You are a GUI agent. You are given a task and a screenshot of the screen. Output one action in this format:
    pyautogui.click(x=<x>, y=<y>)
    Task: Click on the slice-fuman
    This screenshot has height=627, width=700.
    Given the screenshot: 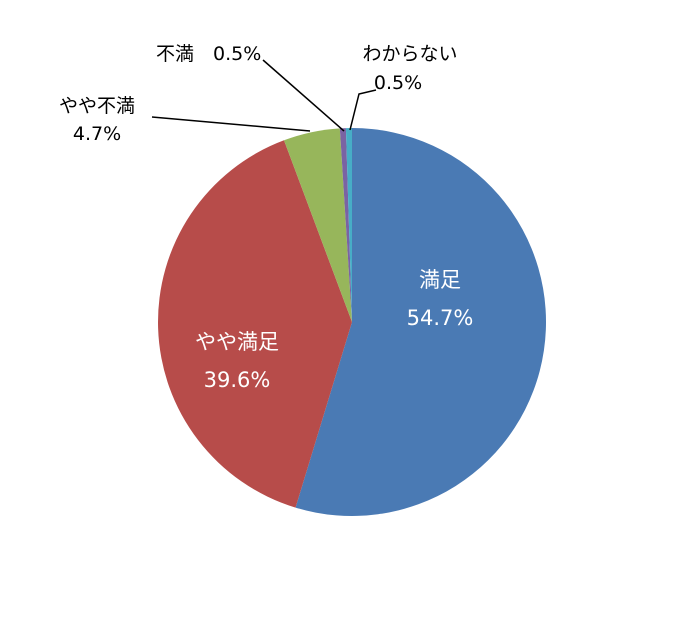 What is the action you would take?
    pyautogui.click(x=345, y=225)
    